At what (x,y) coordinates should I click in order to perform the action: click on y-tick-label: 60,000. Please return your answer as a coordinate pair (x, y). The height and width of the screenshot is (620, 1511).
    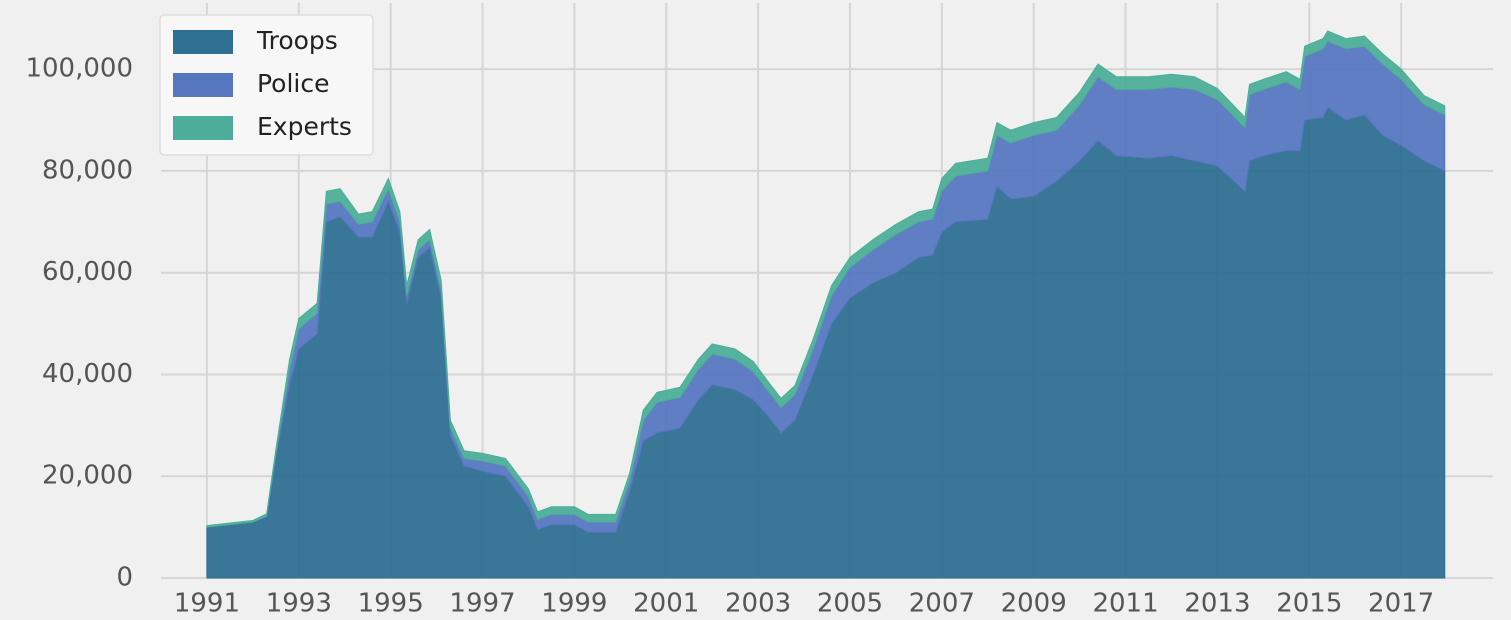
    Looking at the image, I should click on (87, 272).